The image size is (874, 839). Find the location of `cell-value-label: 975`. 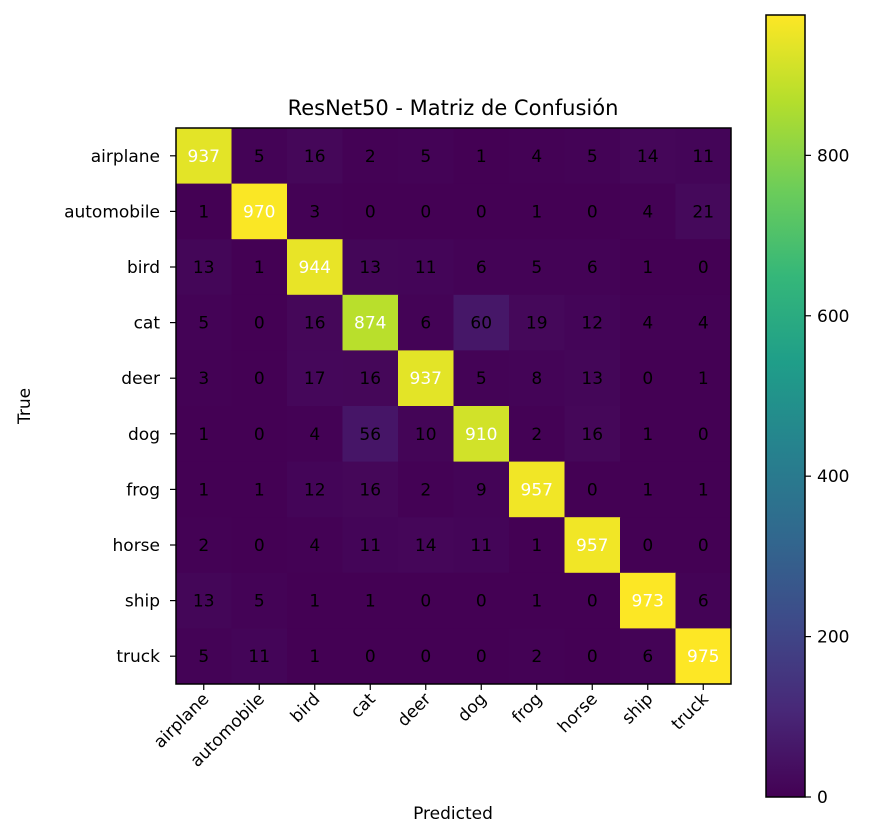

cell-value-label: 975 is located at coordinates (703, 657).